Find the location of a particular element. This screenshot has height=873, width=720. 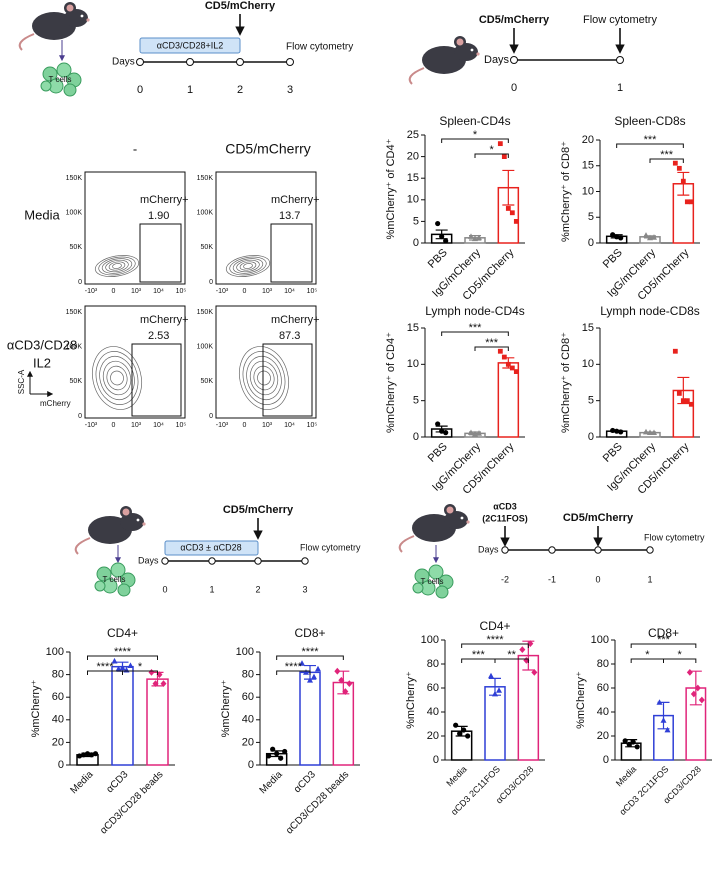

bar is located at coordinates (495, 723).